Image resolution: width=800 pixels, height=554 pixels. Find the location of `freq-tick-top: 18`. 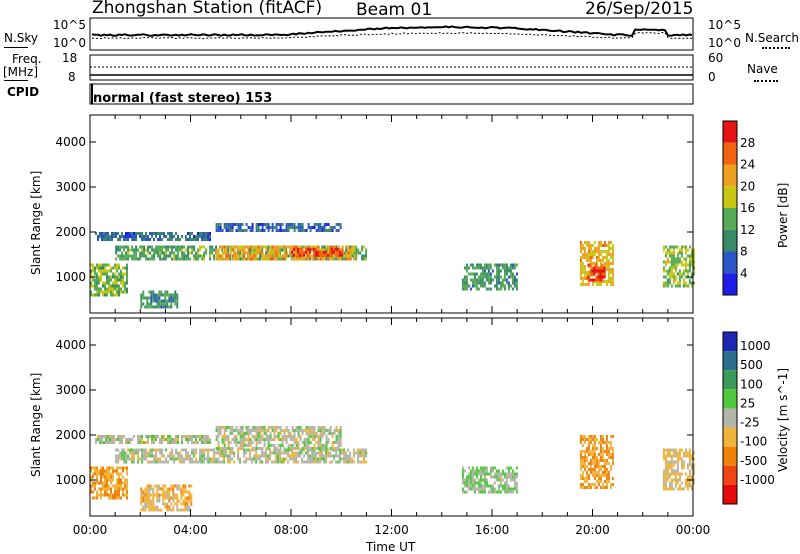

freq-tick-top: 18 is located at coordinates (70, 58).